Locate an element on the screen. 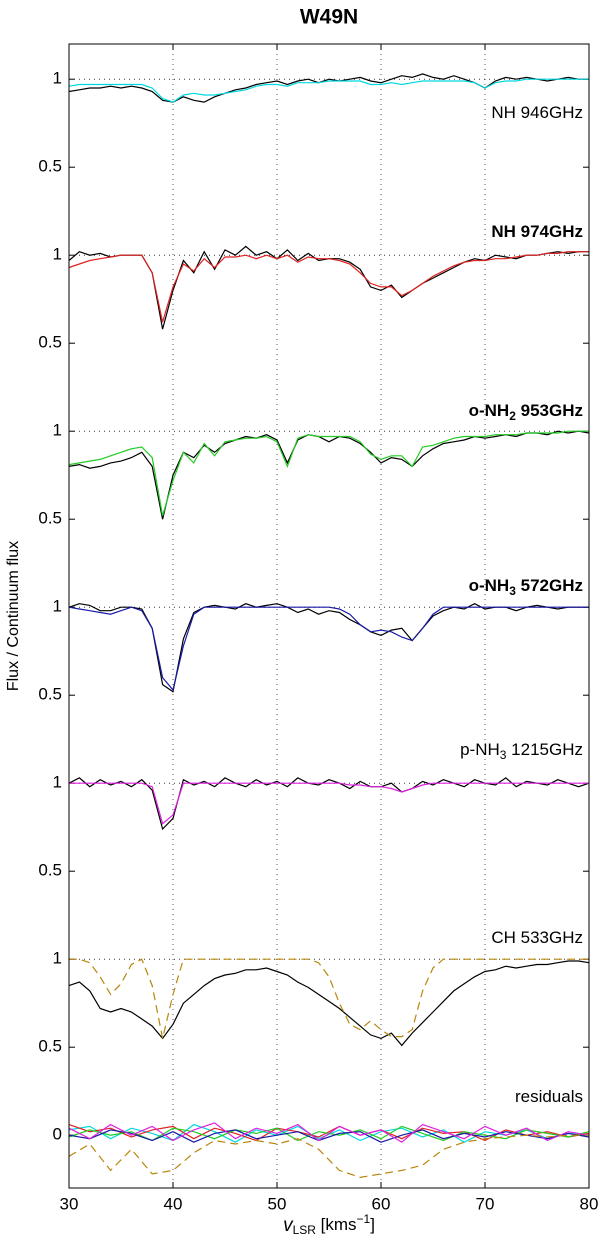 Image resolution: width=600 pixels, height=1245 pixels. panel-label-text: residuals is located at coordinates (549, 1096).